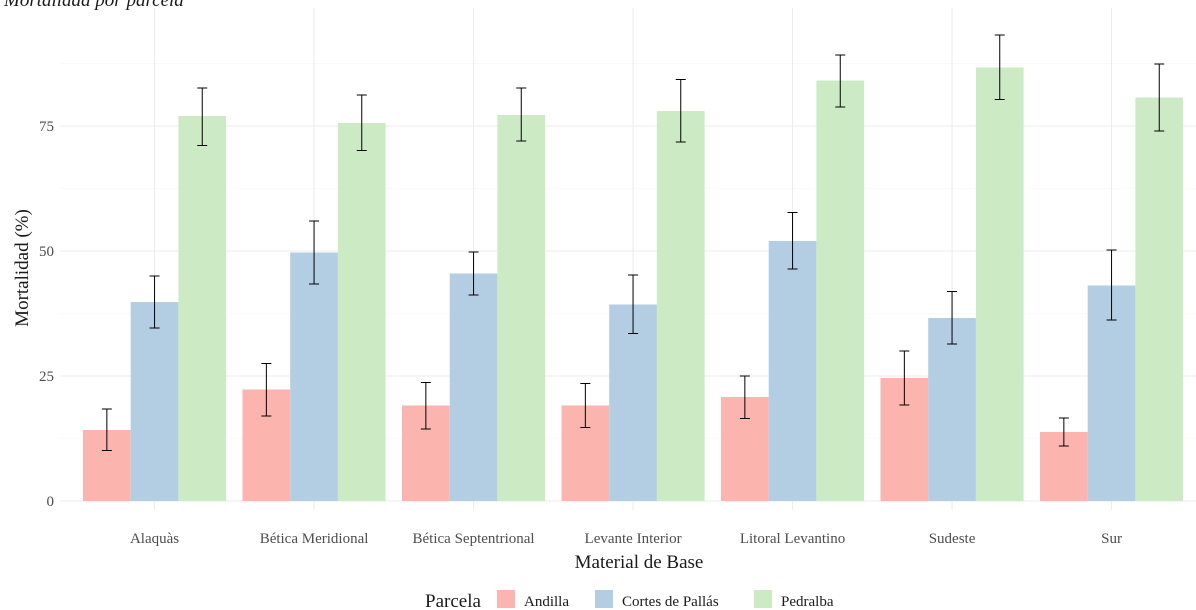  I want to click on legend-label: Pedralba, so click(807, 602).